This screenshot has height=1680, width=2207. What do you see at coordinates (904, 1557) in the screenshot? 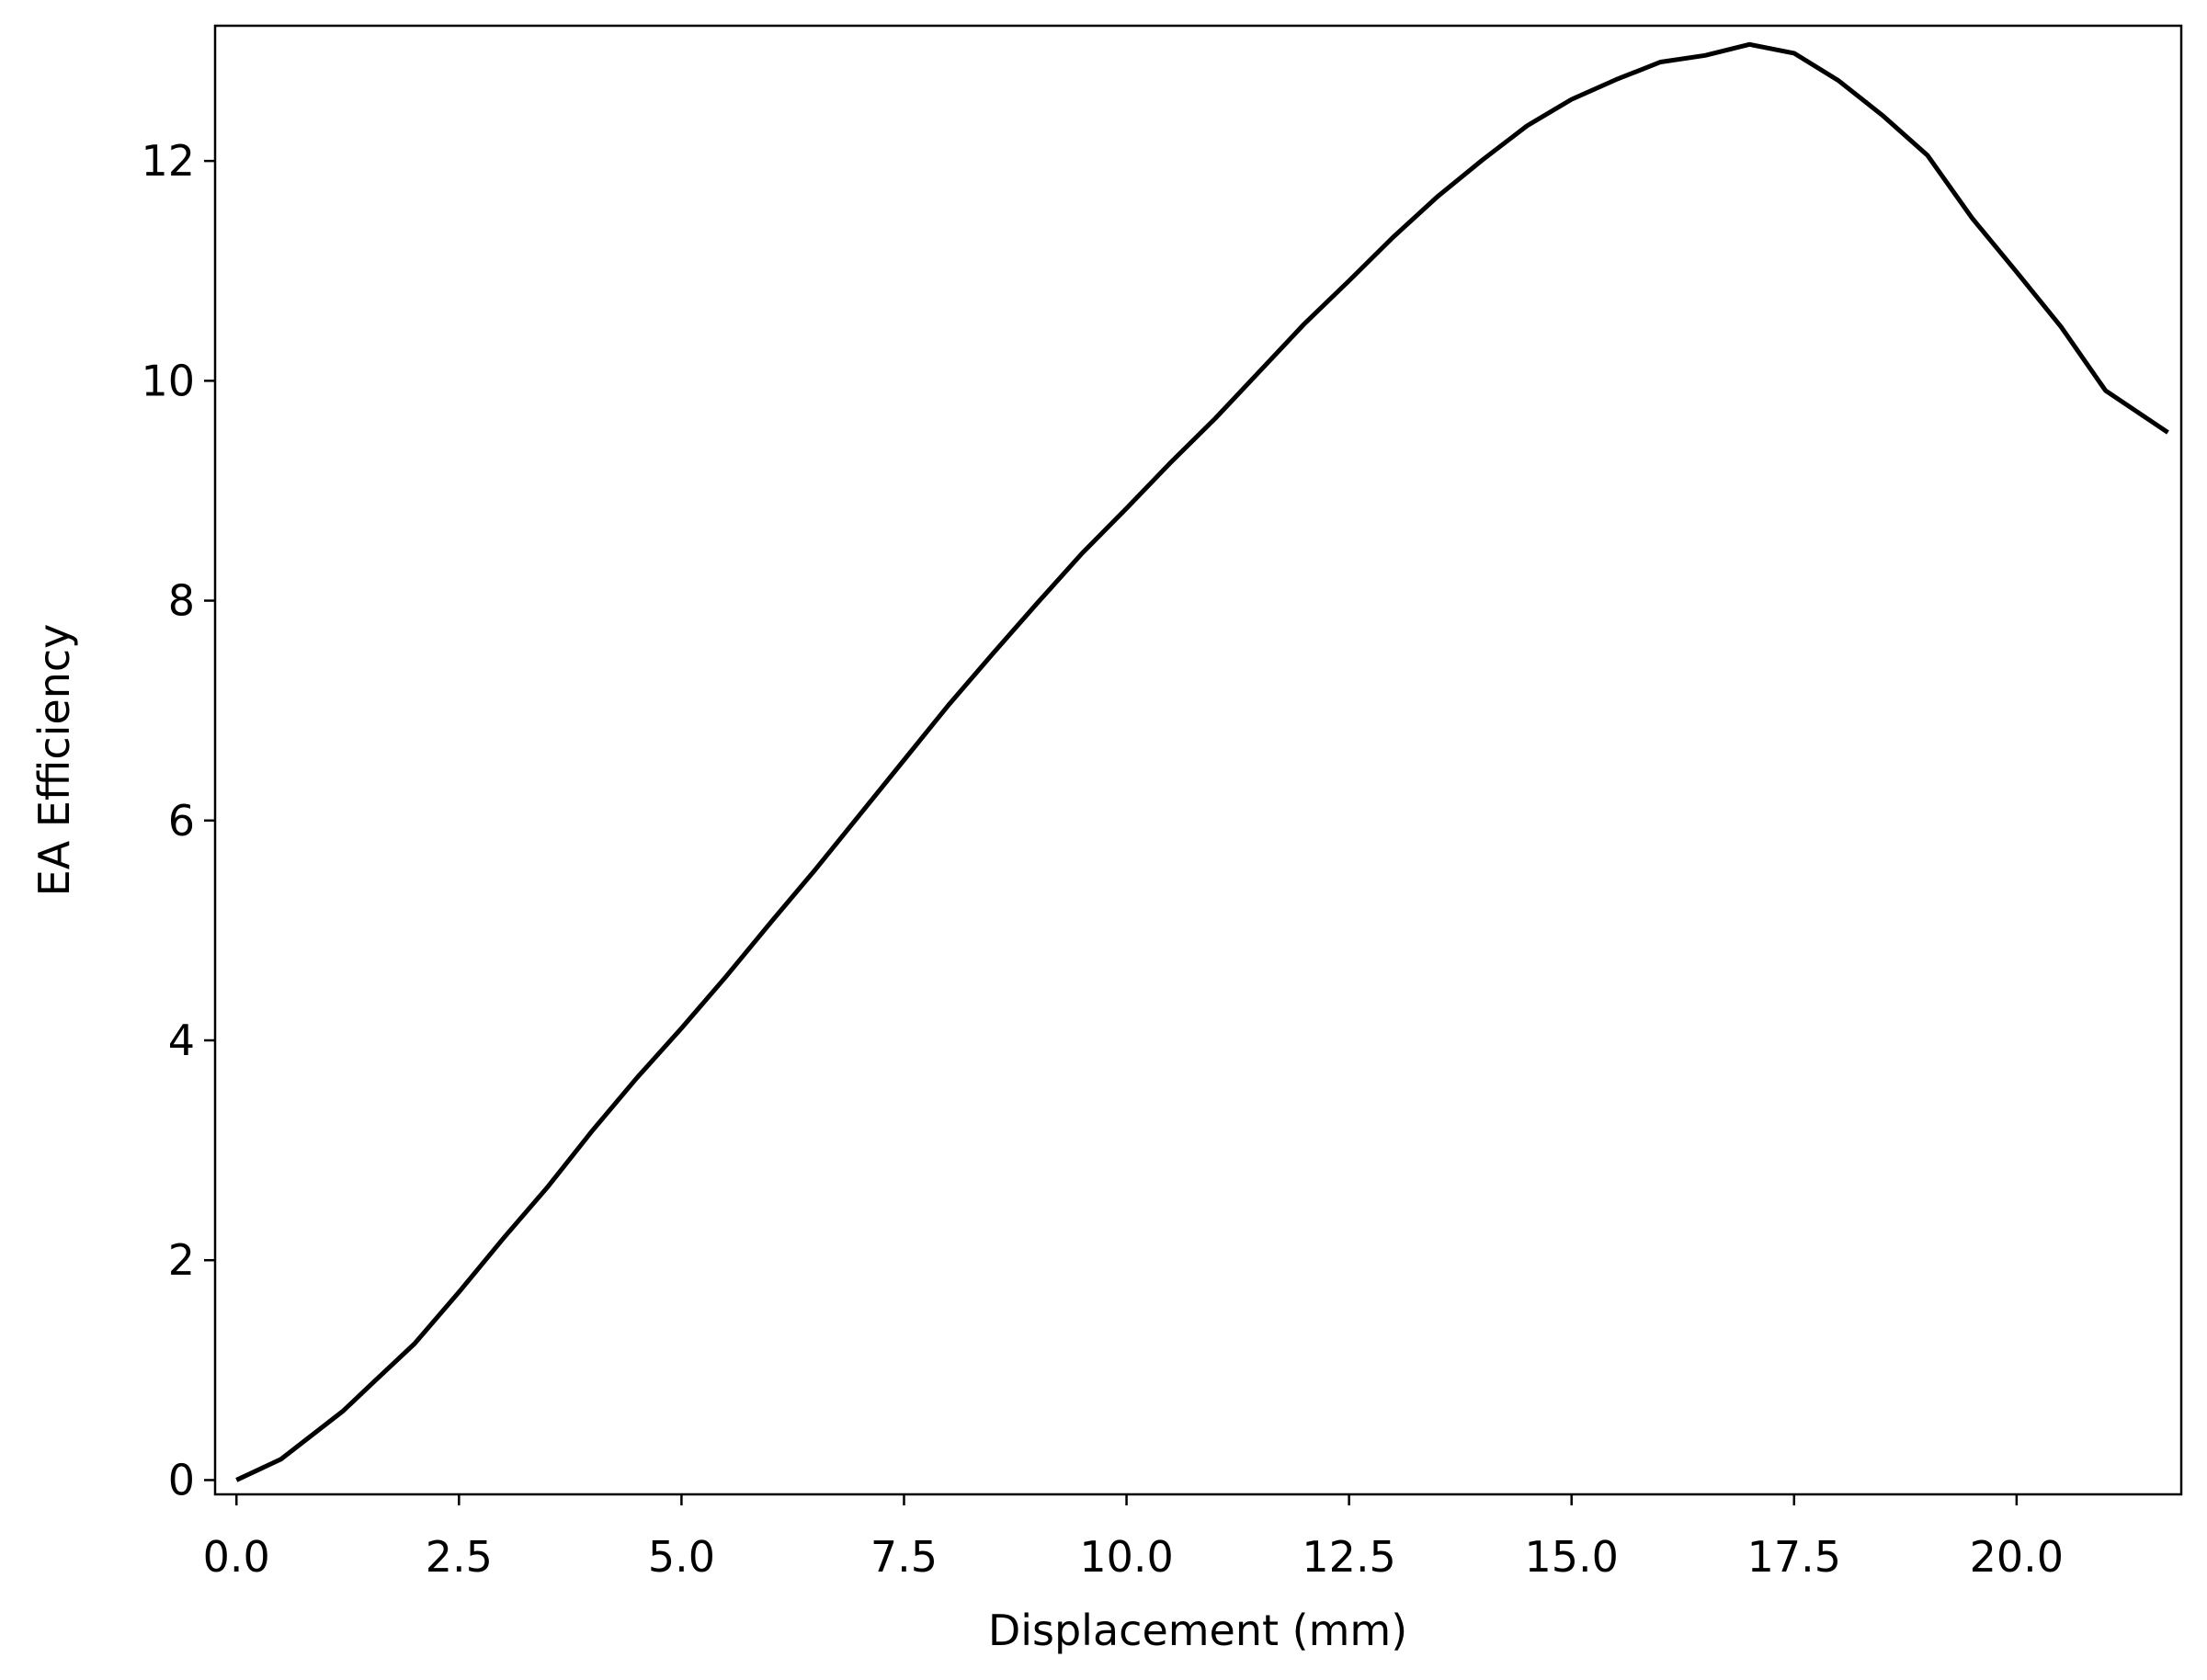
I see `x-tick-label: 7.5` at bounding box center [904, 1557].